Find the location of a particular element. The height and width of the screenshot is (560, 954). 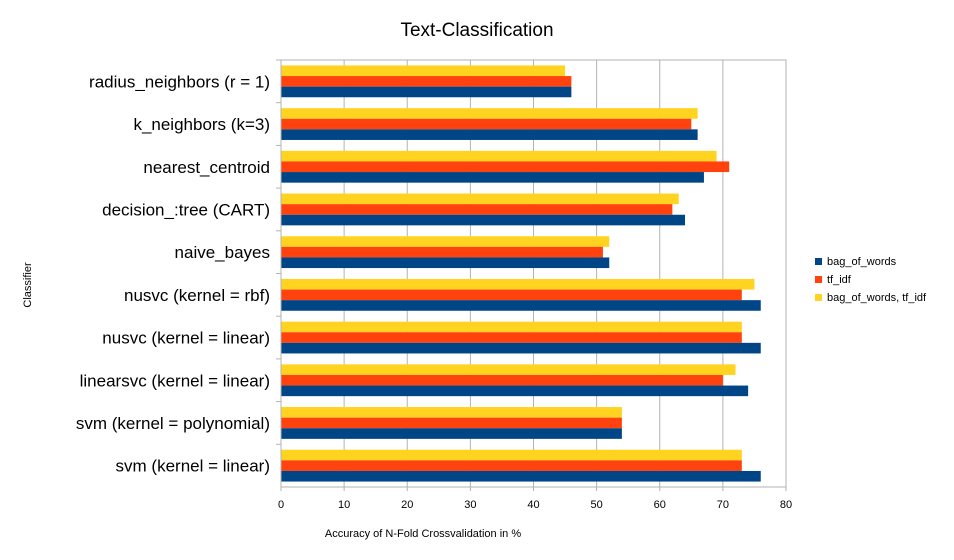

y-category-label: nearest_centroid is located at coordinates (206, 167).